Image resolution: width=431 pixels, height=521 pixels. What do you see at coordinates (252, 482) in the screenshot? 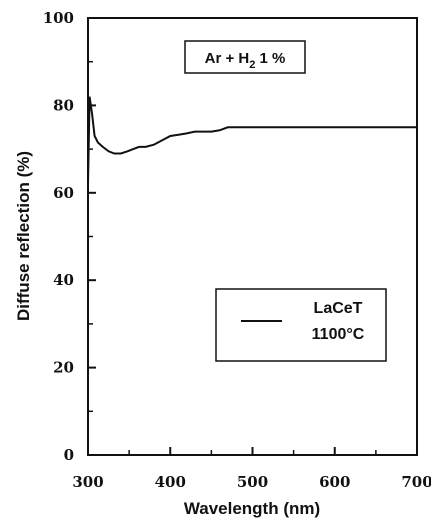
I see `x-tick-label: 500` at bounding box center [252, 482].